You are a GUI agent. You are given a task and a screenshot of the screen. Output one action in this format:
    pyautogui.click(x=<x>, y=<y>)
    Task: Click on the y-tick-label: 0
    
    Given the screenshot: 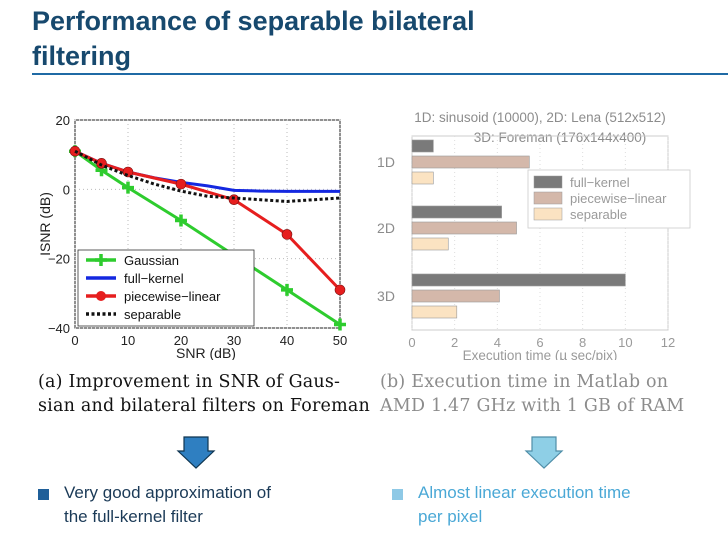 What is the action you would take?
    pyautogui.click(x=66, y=189)
    